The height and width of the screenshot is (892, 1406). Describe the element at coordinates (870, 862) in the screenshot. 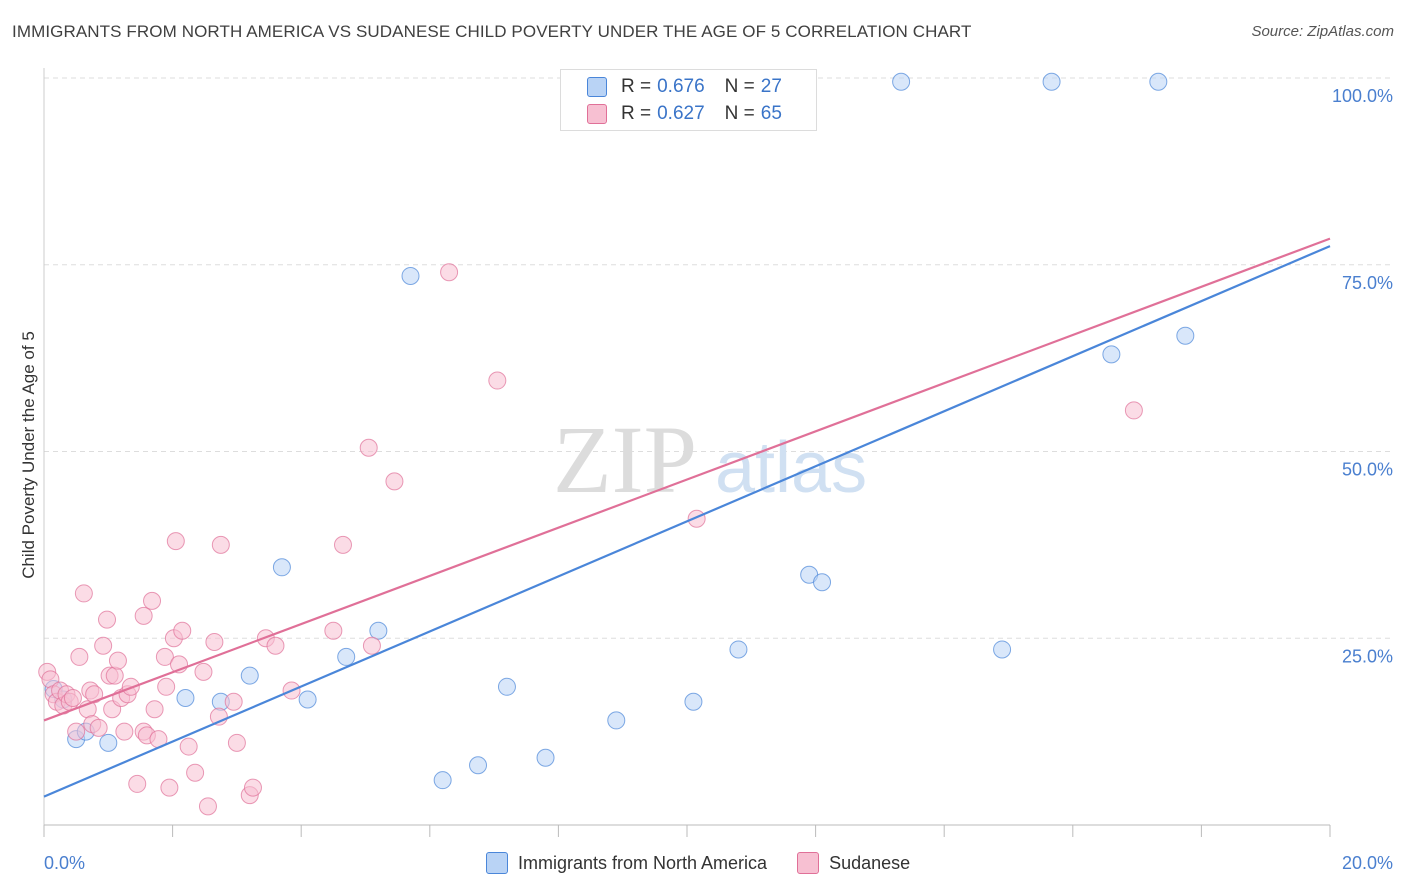

I see `legend-label-sudanese: Sudanese` at that location.